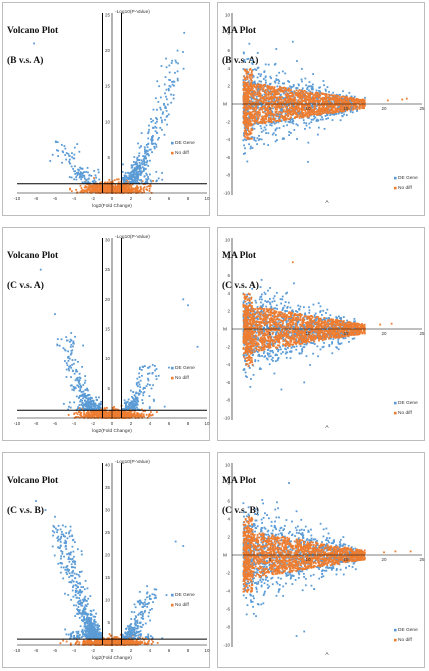 Image resolution: width=429 pixels, height=671 pixels. What do you see at coordinates (188, 198) in the screenshot?
I see `x-tick-label: 8` at bounding box center [188, 198].